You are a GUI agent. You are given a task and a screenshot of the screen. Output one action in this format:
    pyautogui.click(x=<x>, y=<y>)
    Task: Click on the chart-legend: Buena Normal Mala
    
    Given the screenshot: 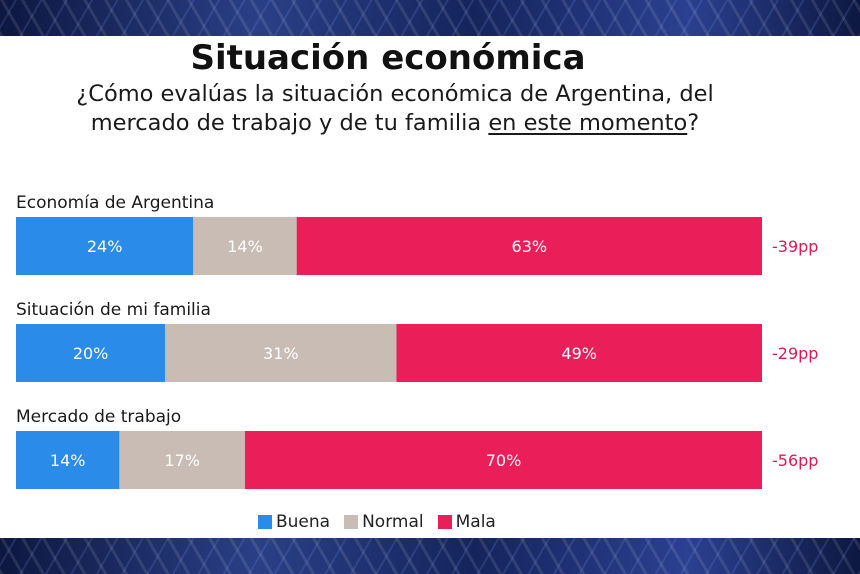 What is the action you would take?
    pyautogui.click(x=377, y=522)
    